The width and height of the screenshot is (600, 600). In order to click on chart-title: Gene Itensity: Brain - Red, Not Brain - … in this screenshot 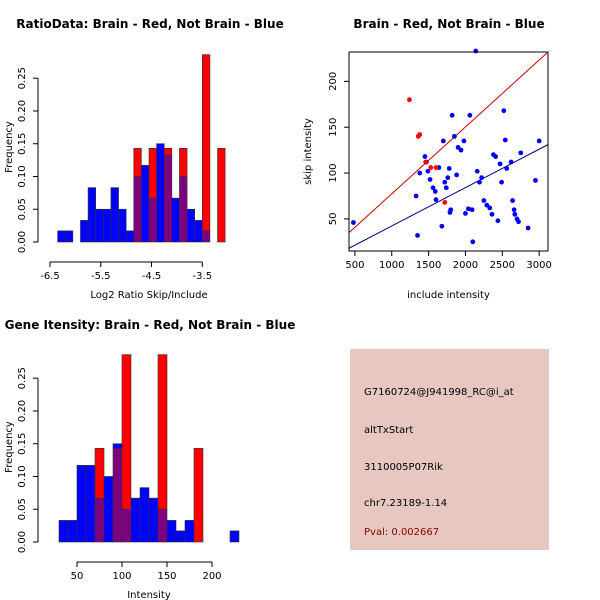, I will do `click(150, 325)`.